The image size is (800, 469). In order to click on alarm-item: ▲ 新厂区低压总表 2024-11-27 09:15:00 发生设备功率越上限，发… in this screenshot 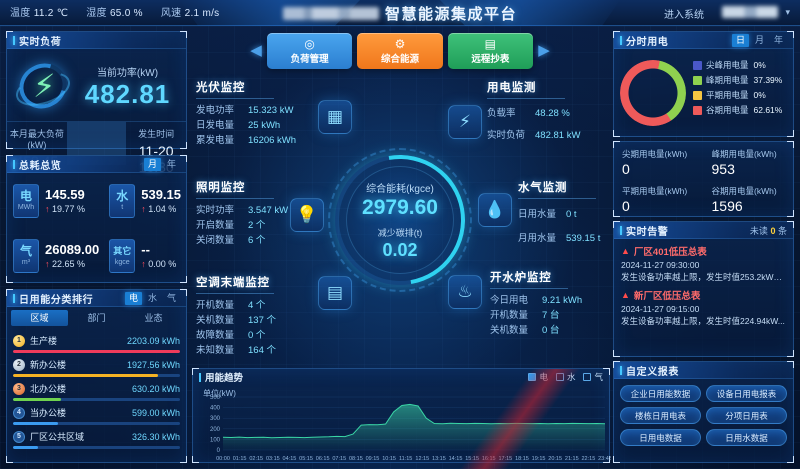, I will do `click(703, 308)`.